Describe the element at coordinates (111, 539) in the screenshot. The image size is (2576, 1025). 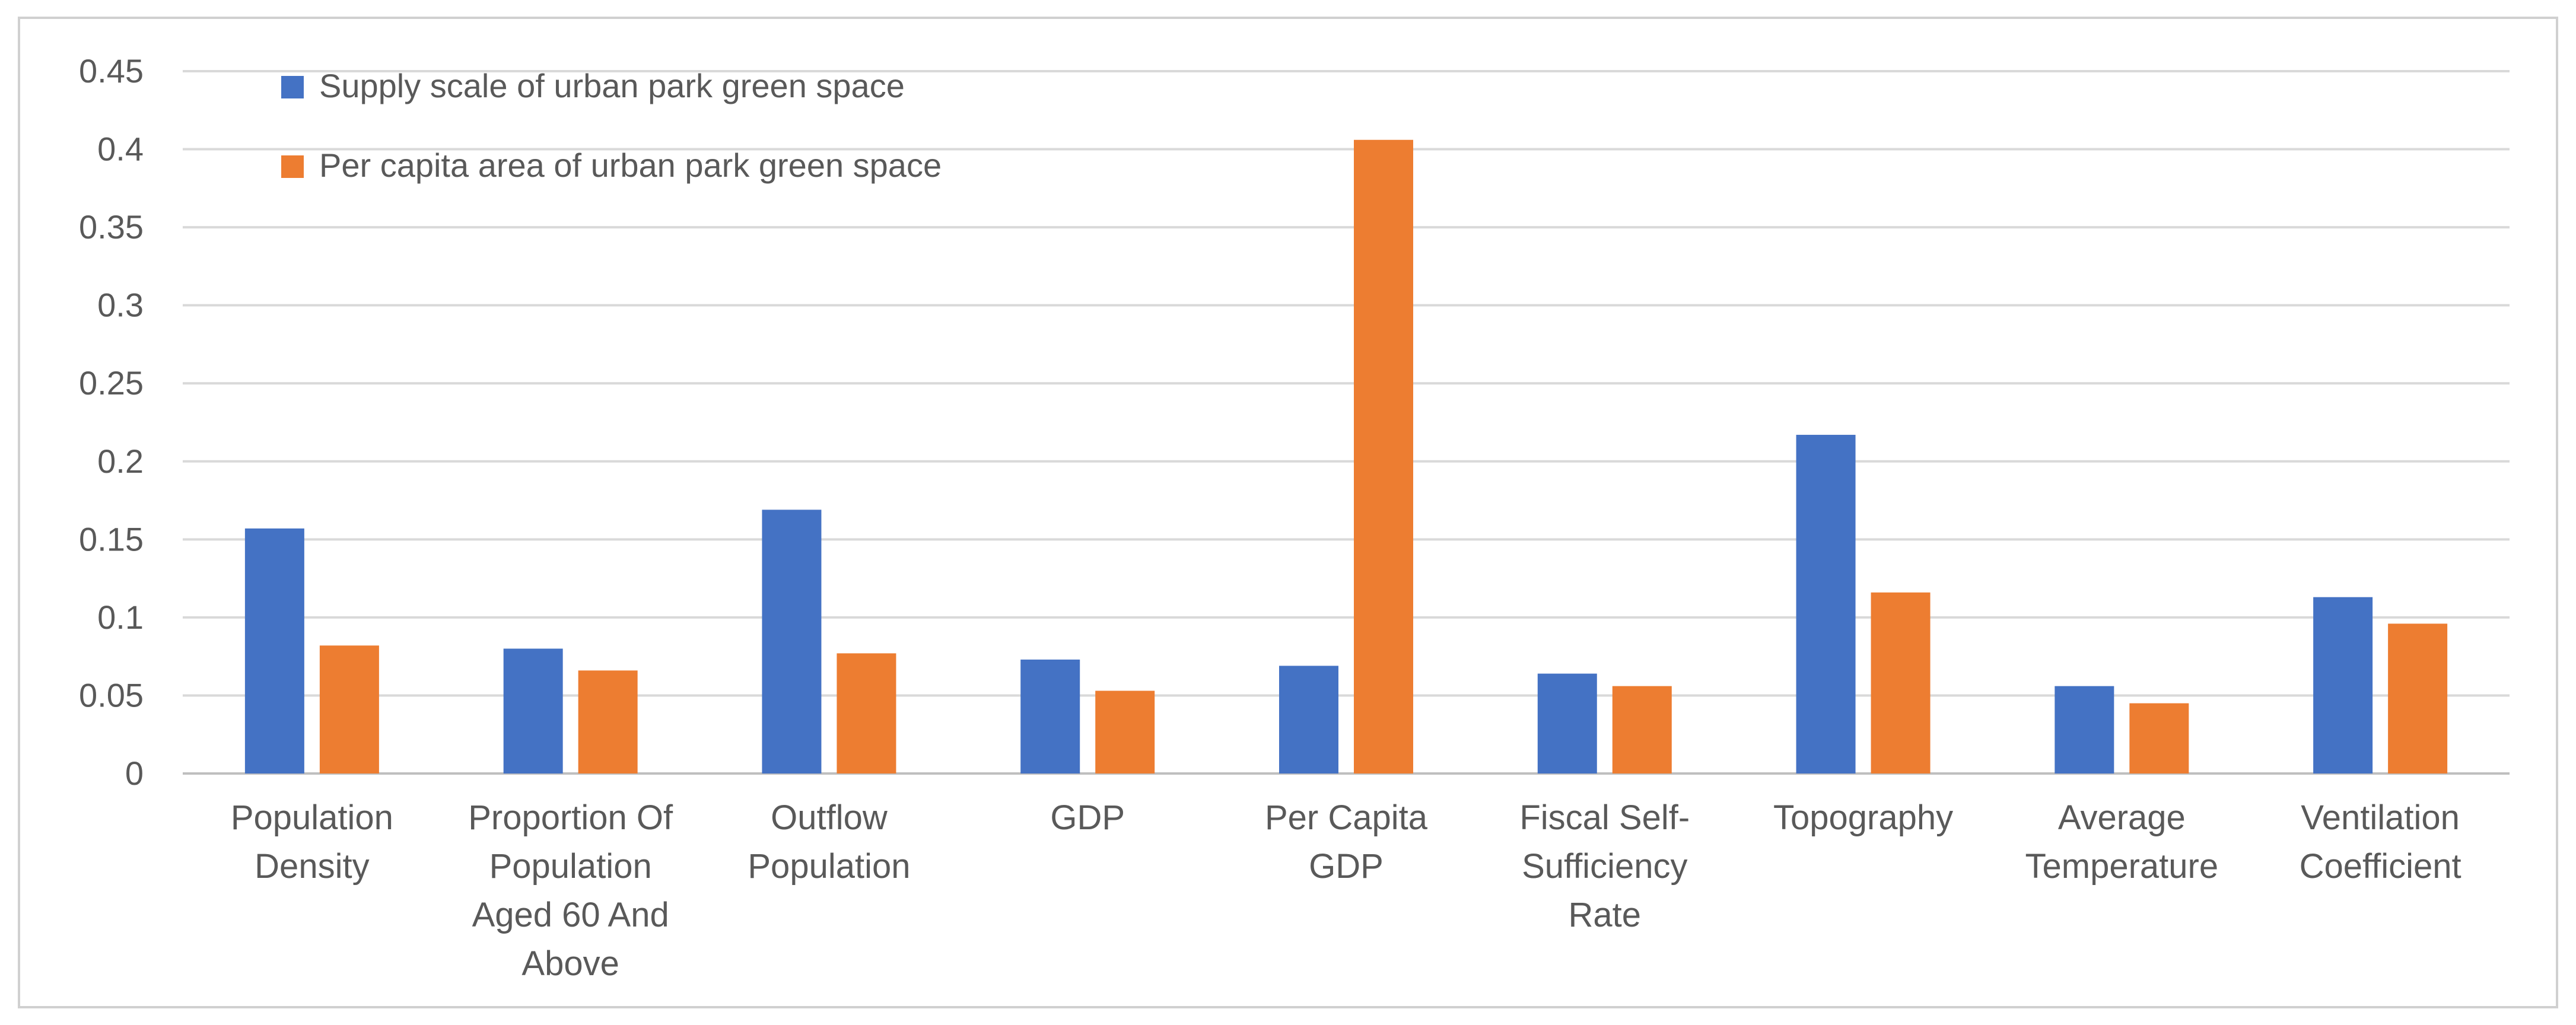
I see `y-tick-label: 0.15` at that location.